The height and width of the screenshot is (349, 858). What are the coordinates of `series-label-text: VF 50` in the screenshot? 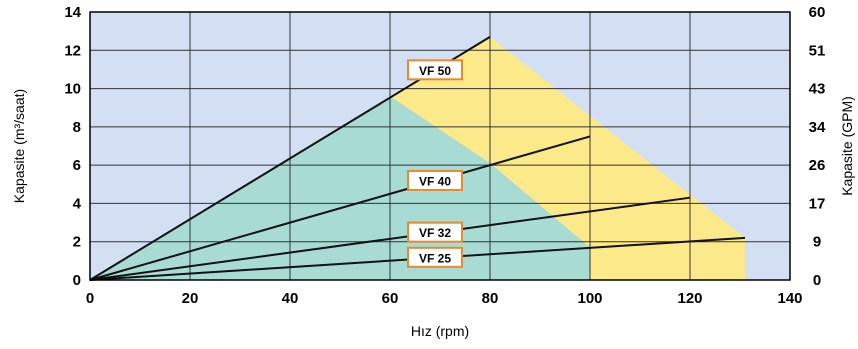 It's located at (435, 71).